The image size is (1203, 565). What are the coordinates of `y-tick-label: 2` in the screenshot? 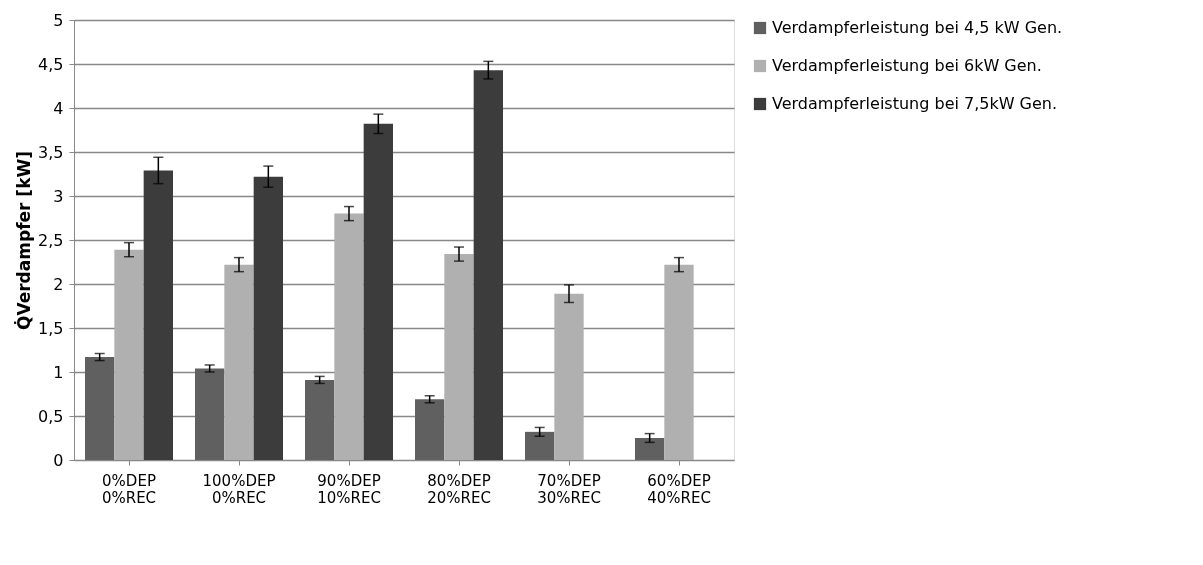 It's located at (58, 284).